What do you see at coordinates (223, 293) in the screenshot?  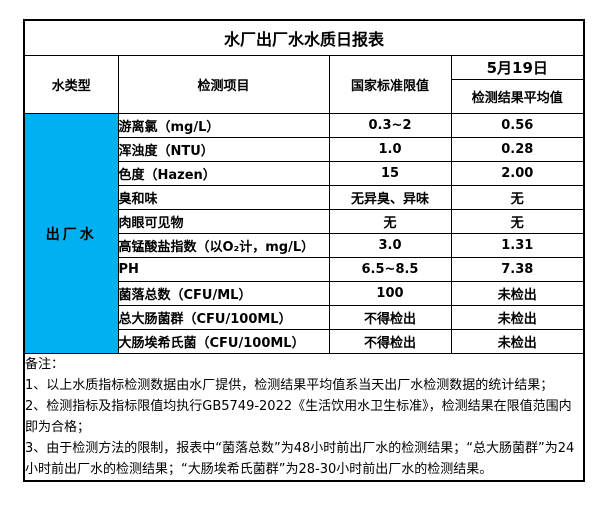 I see `item-cell: 菌落总数（CFU/ML）` at bounding box center [223, 293].